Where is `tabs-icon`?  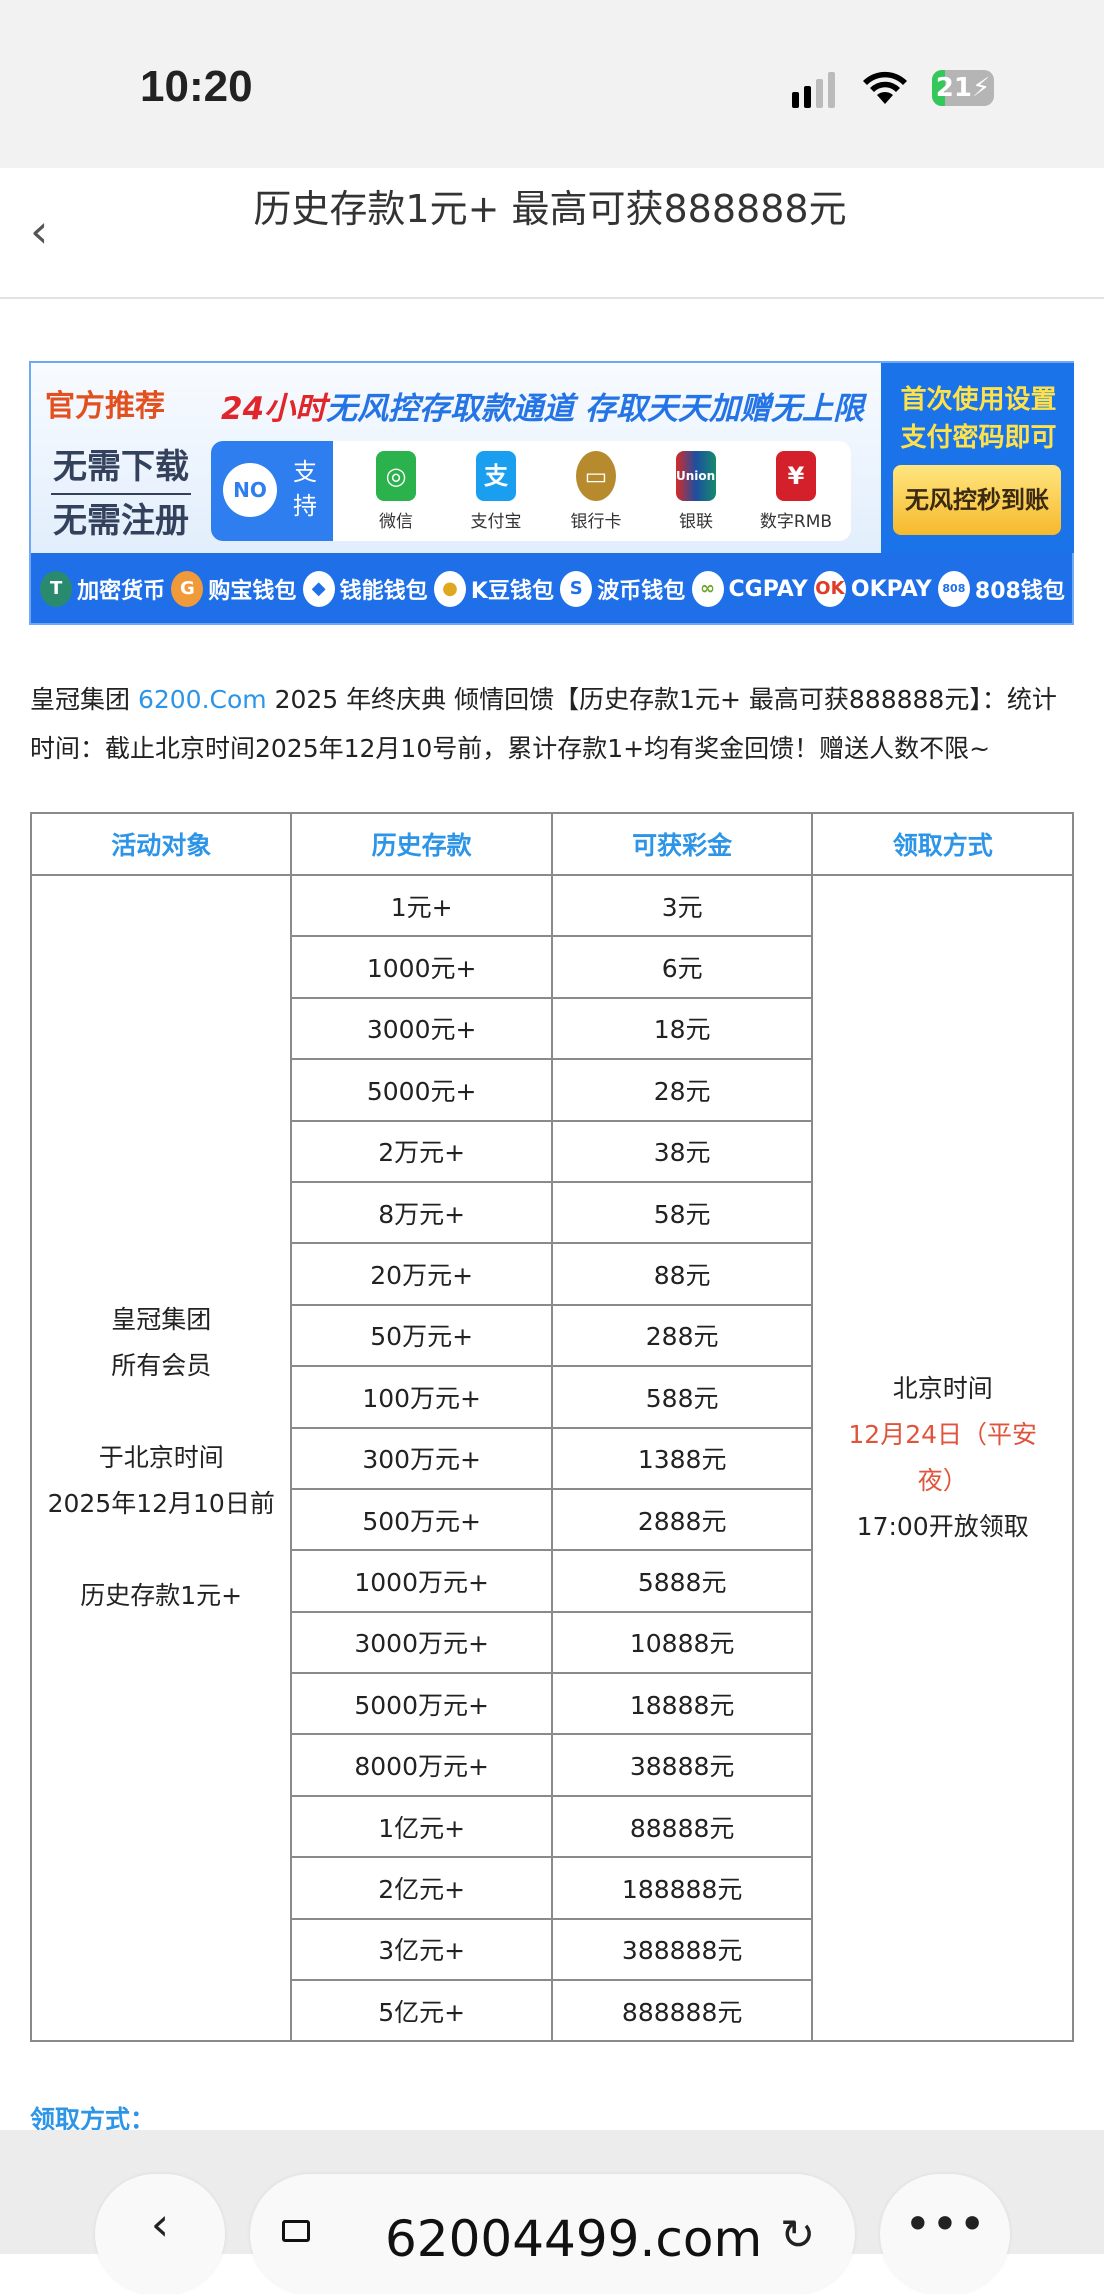 tabs-icon is located at coordinates (296, 2231).